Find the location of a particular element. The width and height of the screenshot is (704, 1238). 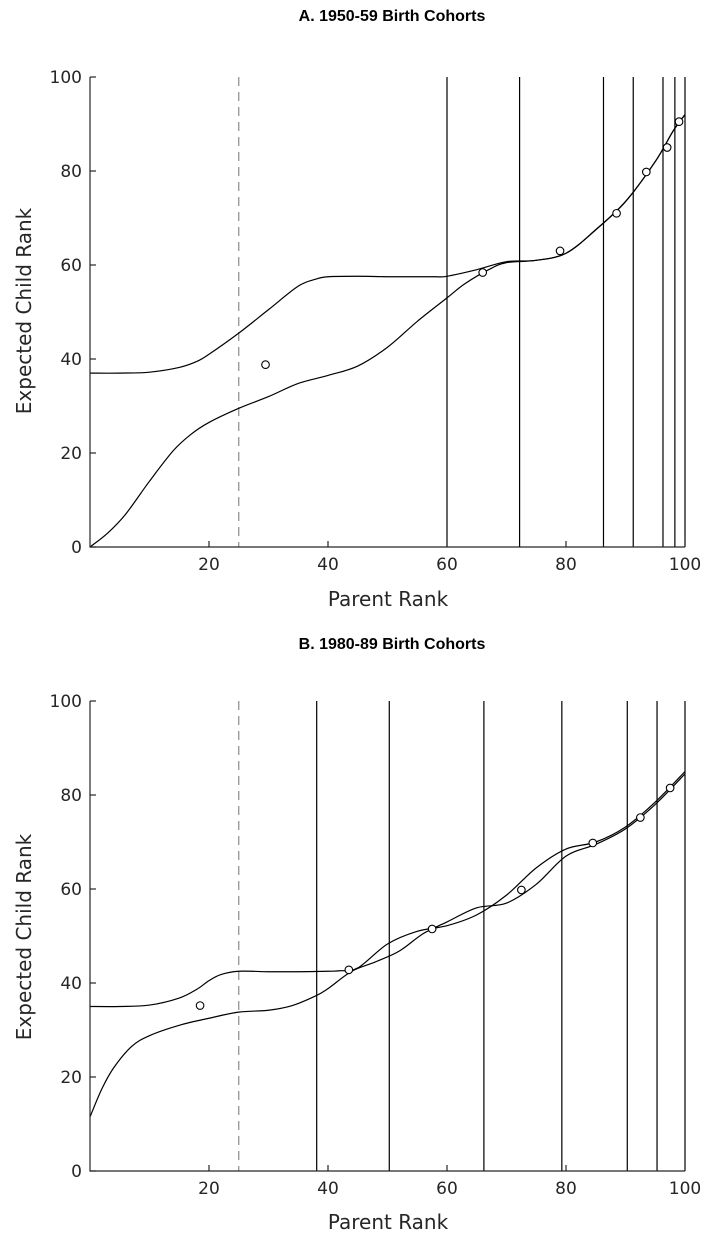

panel-a-points is located at coordinates (472, 243).